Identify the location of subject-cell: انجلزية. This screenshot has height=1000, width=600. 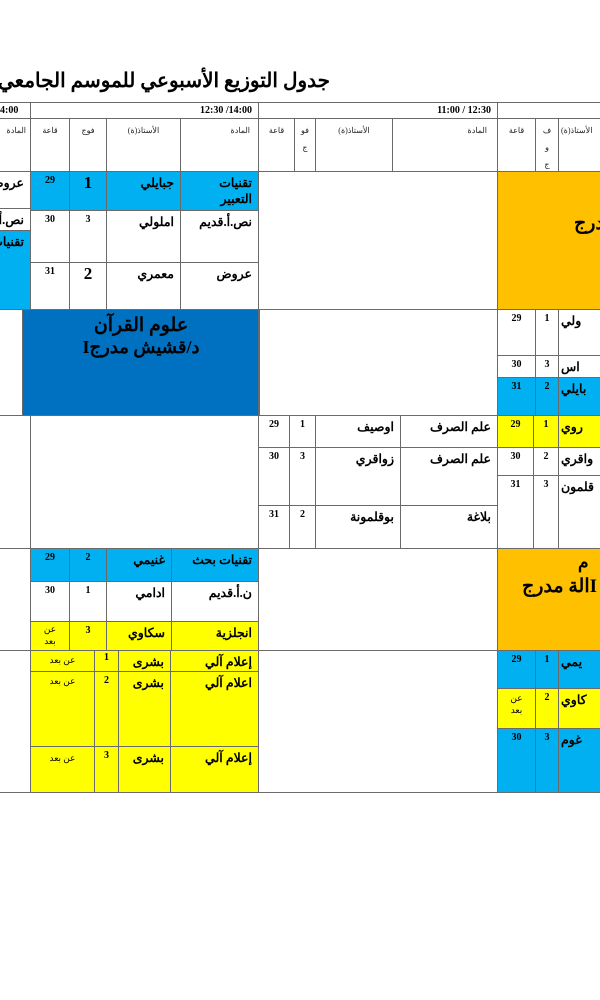
(215, 636).